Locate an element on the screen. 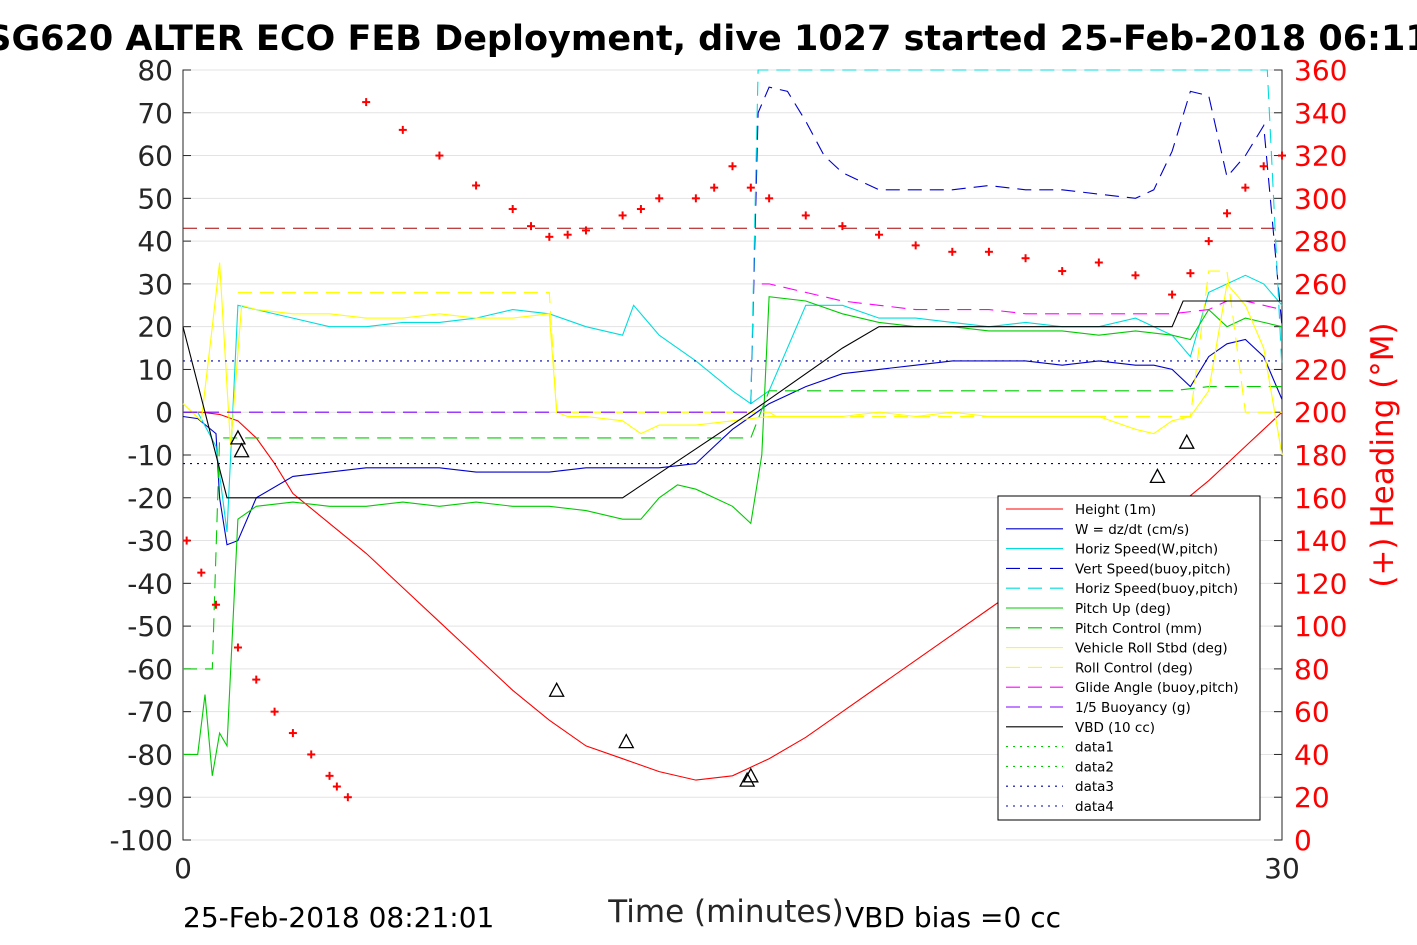  tick-label-left: 50 is located at coordinates (155, 198).